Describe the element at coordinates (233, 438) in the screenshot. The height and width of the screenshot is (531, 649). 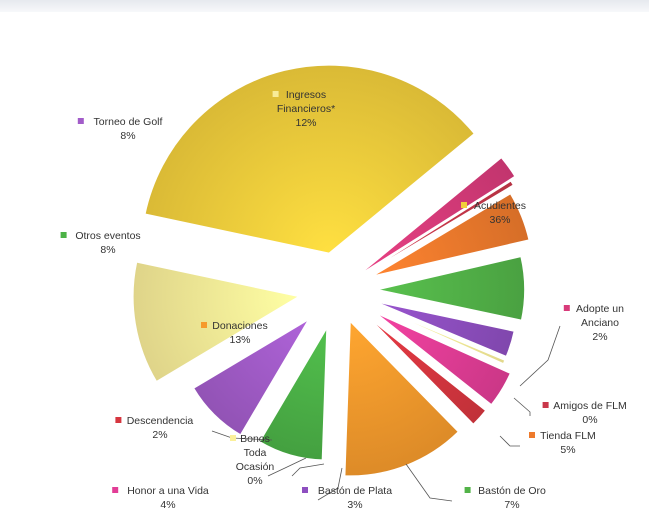
I see `legend-marker-bonos` at that location.